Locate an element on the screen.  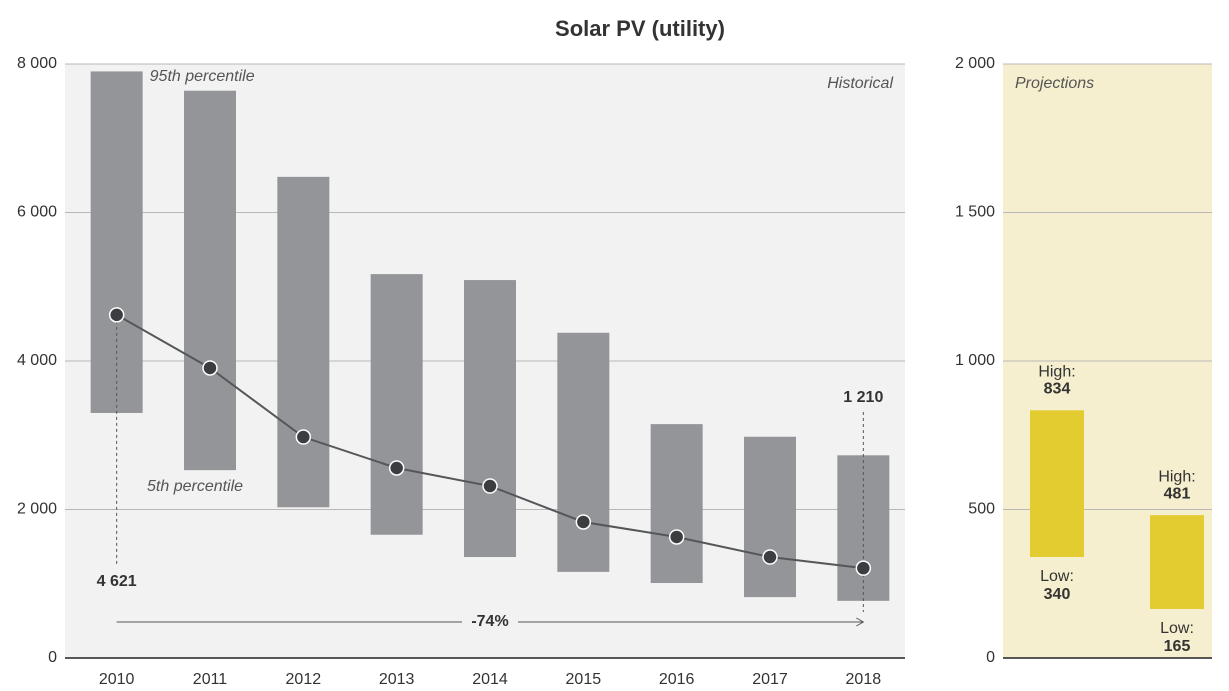
x-tick-label: 2010 is located at coordinates (117, 679).